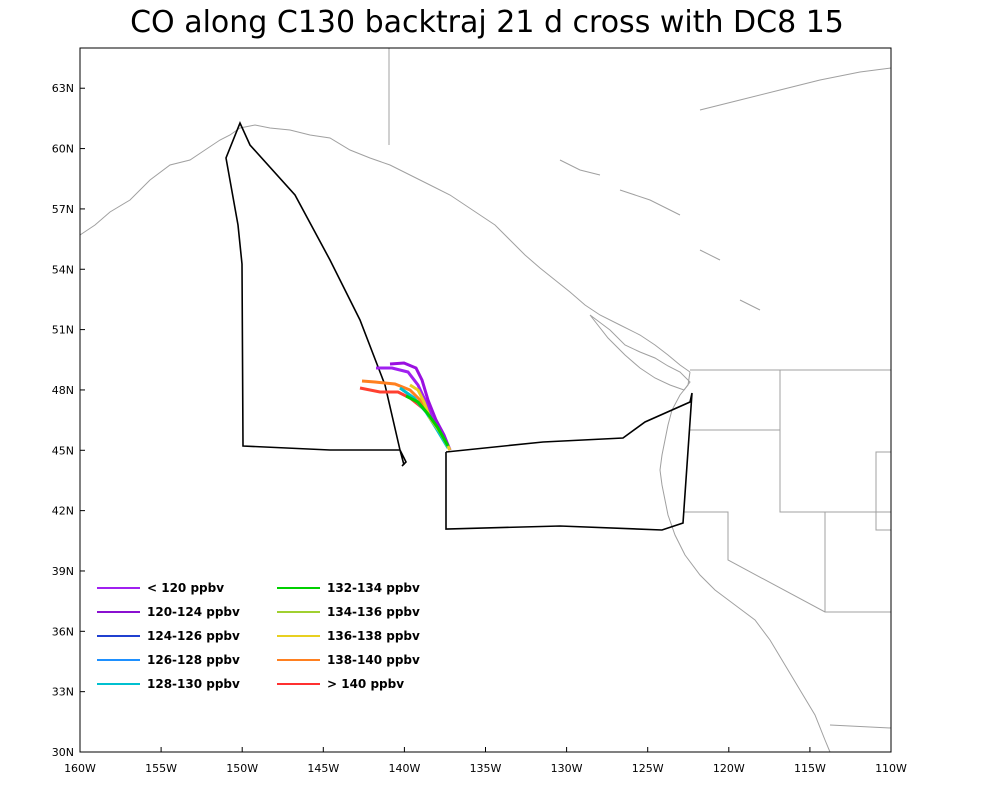  What do you see at coordinates (63, 149) in the screenshot?
I see `y-tick-label: 60N` at bounding box center [63, 149].